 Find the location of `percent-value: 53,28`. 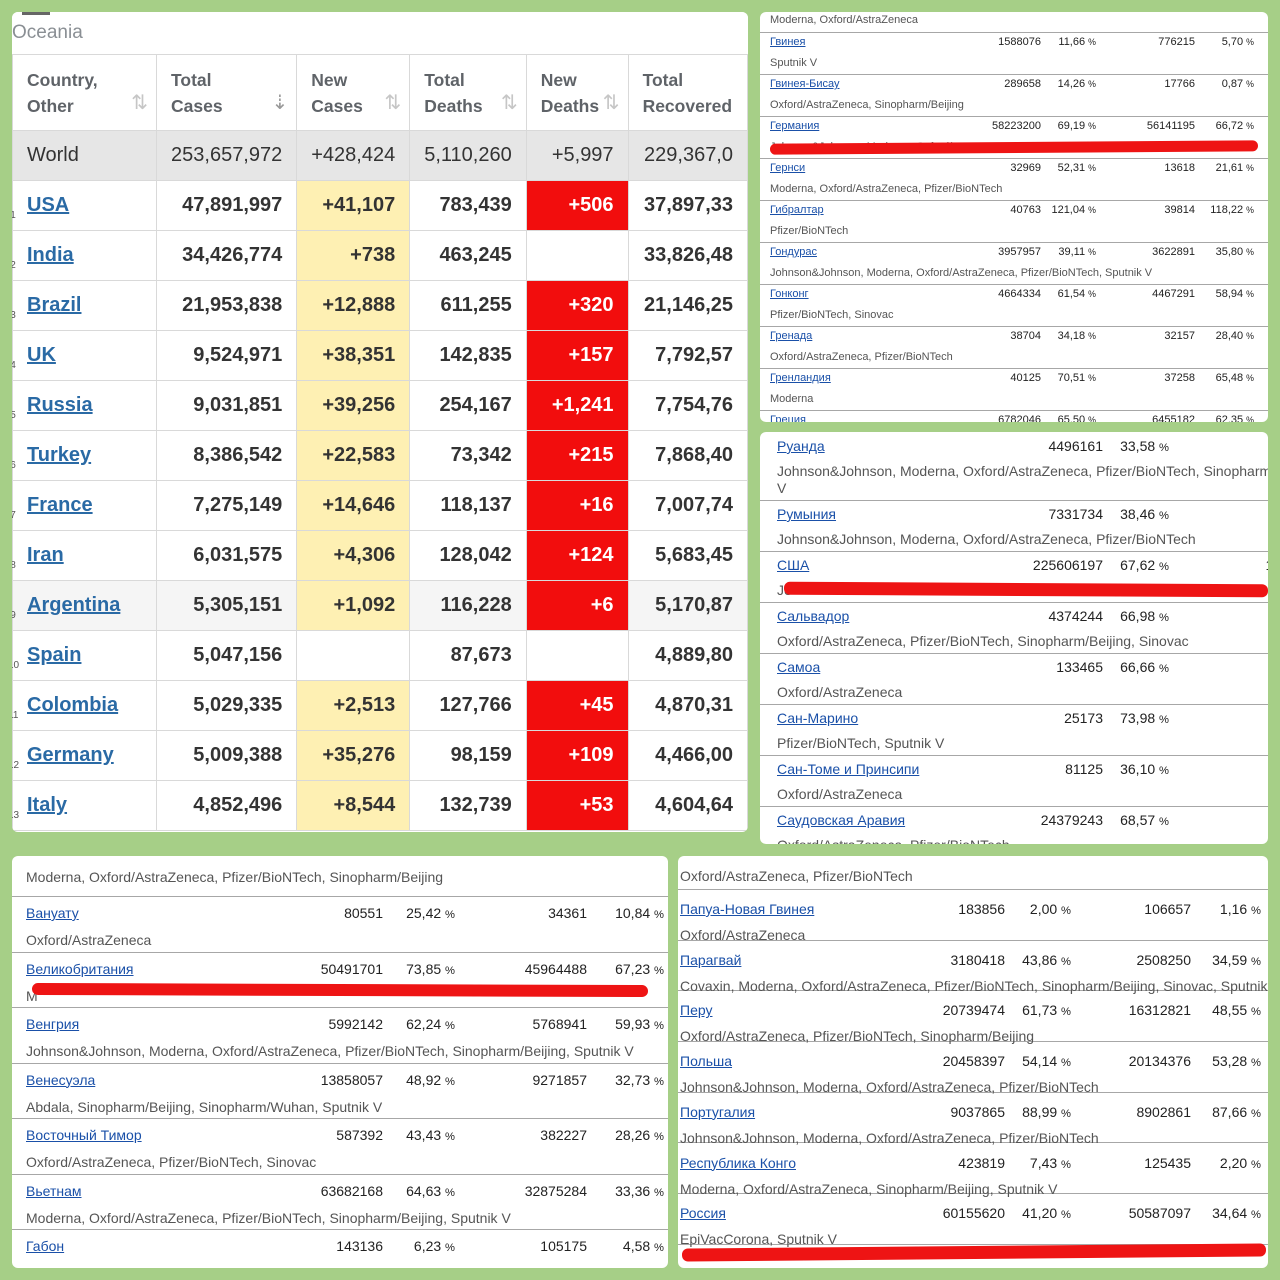

percent-value: 53,28 is located at coordinates (1230, 1061).